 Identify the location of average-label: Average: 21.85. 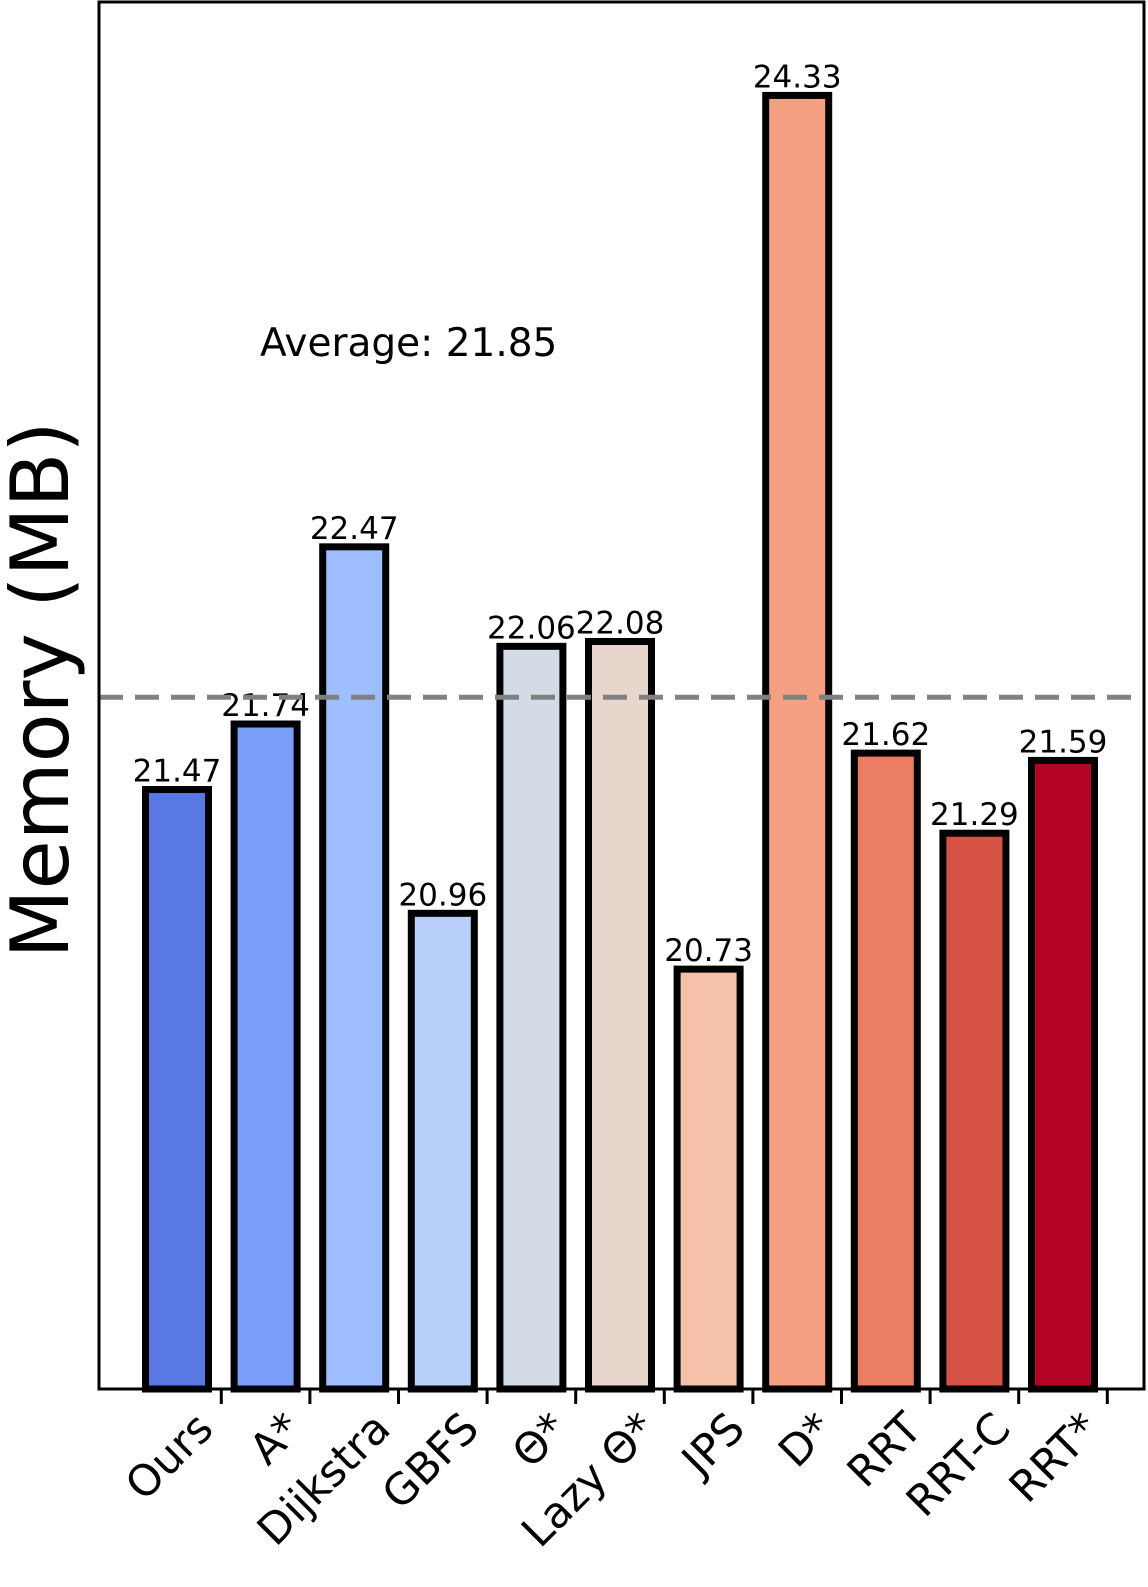
(408, 343).